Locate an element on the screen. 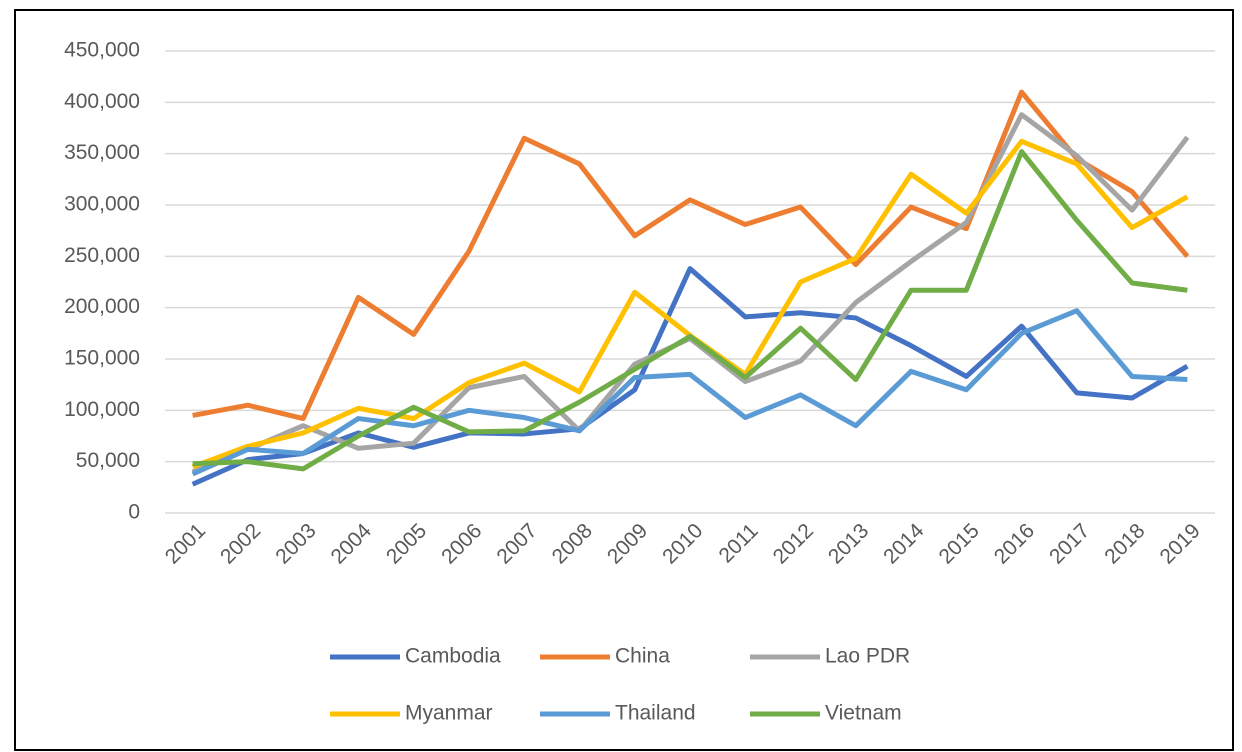 The height and width of the screenshot is (752, 1242). x-tick-label: 2010 is located at coordinates (682, 543).